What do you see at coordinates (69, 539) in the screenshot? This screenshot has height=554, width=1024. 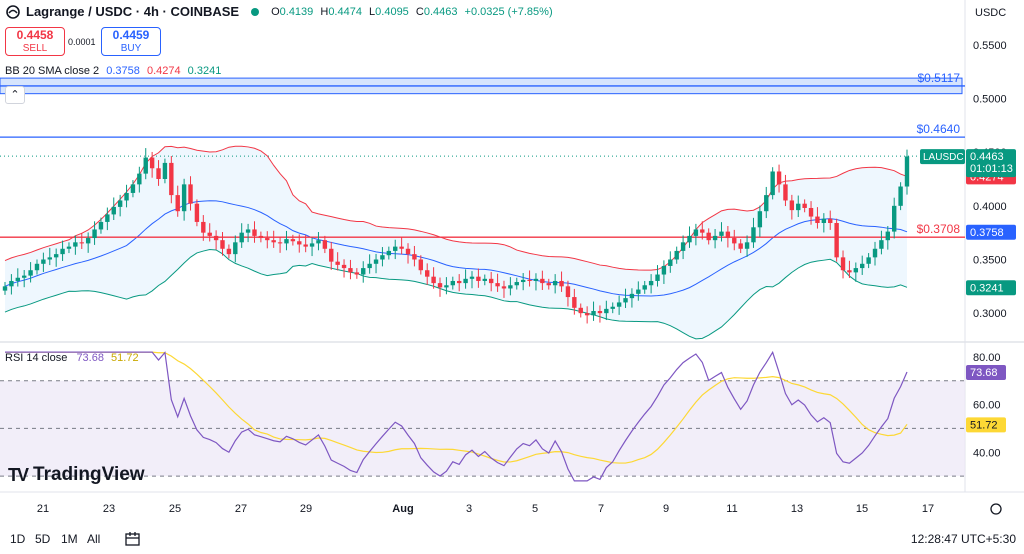 I see `timeframe-1m-button: 1M` at bounding box center [69, 539].